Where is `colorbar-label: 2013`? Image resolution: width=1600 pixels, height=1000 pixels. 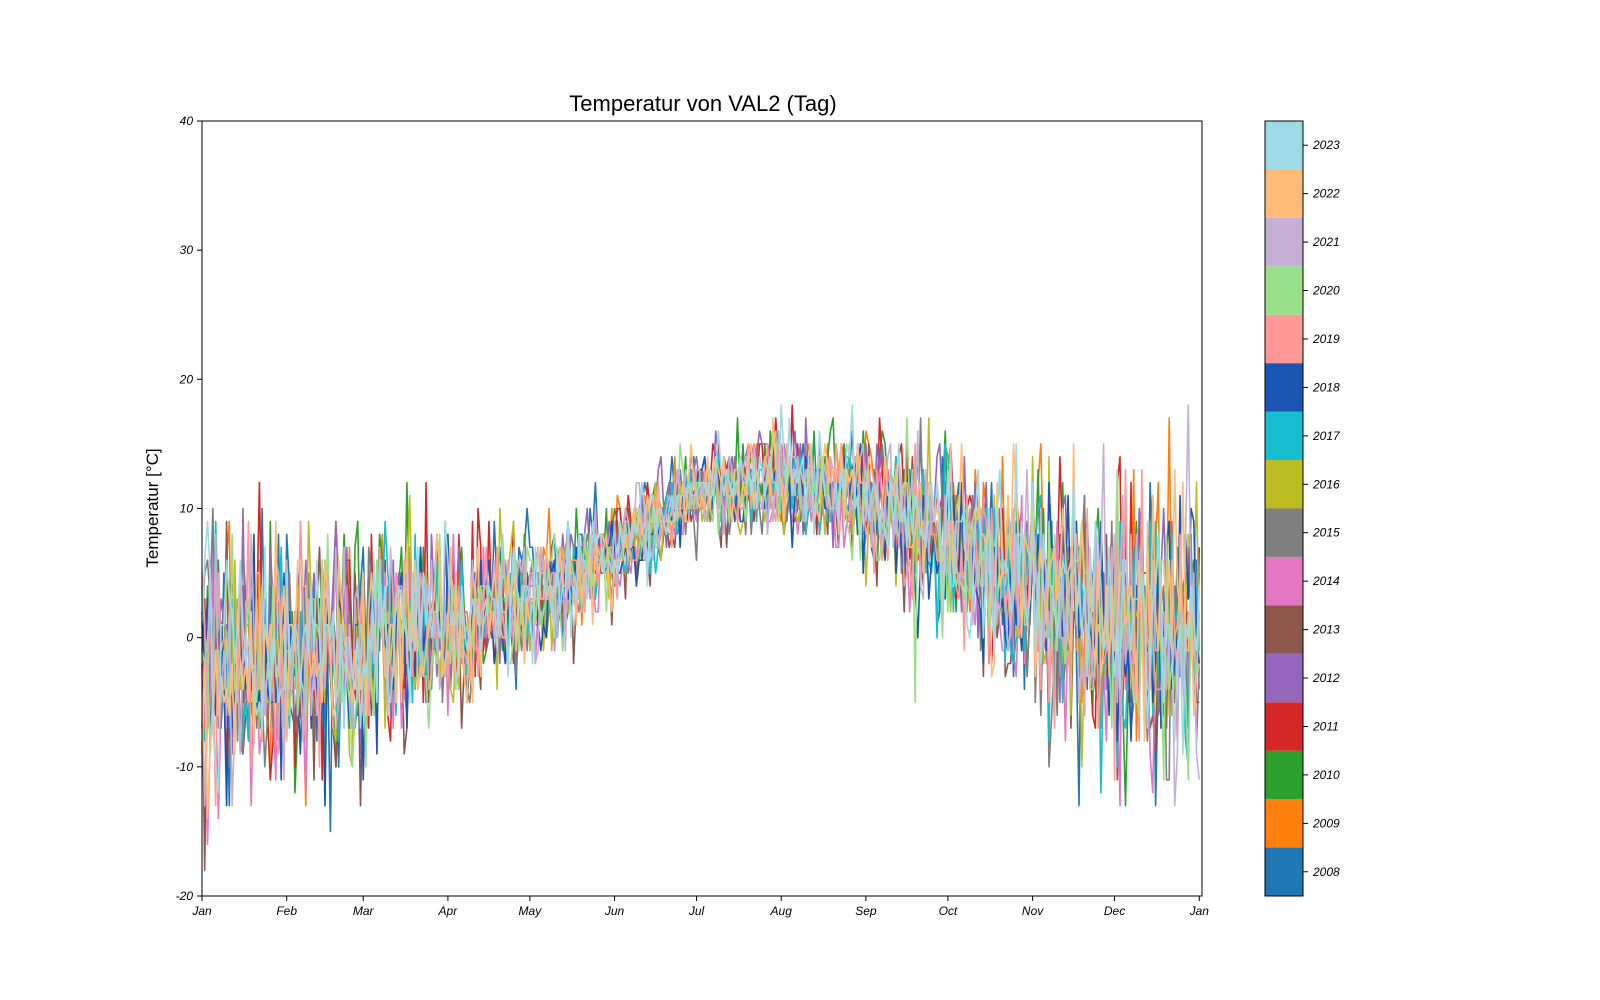
colorbar-label: 2013 is located at coordinates (1326, 630).